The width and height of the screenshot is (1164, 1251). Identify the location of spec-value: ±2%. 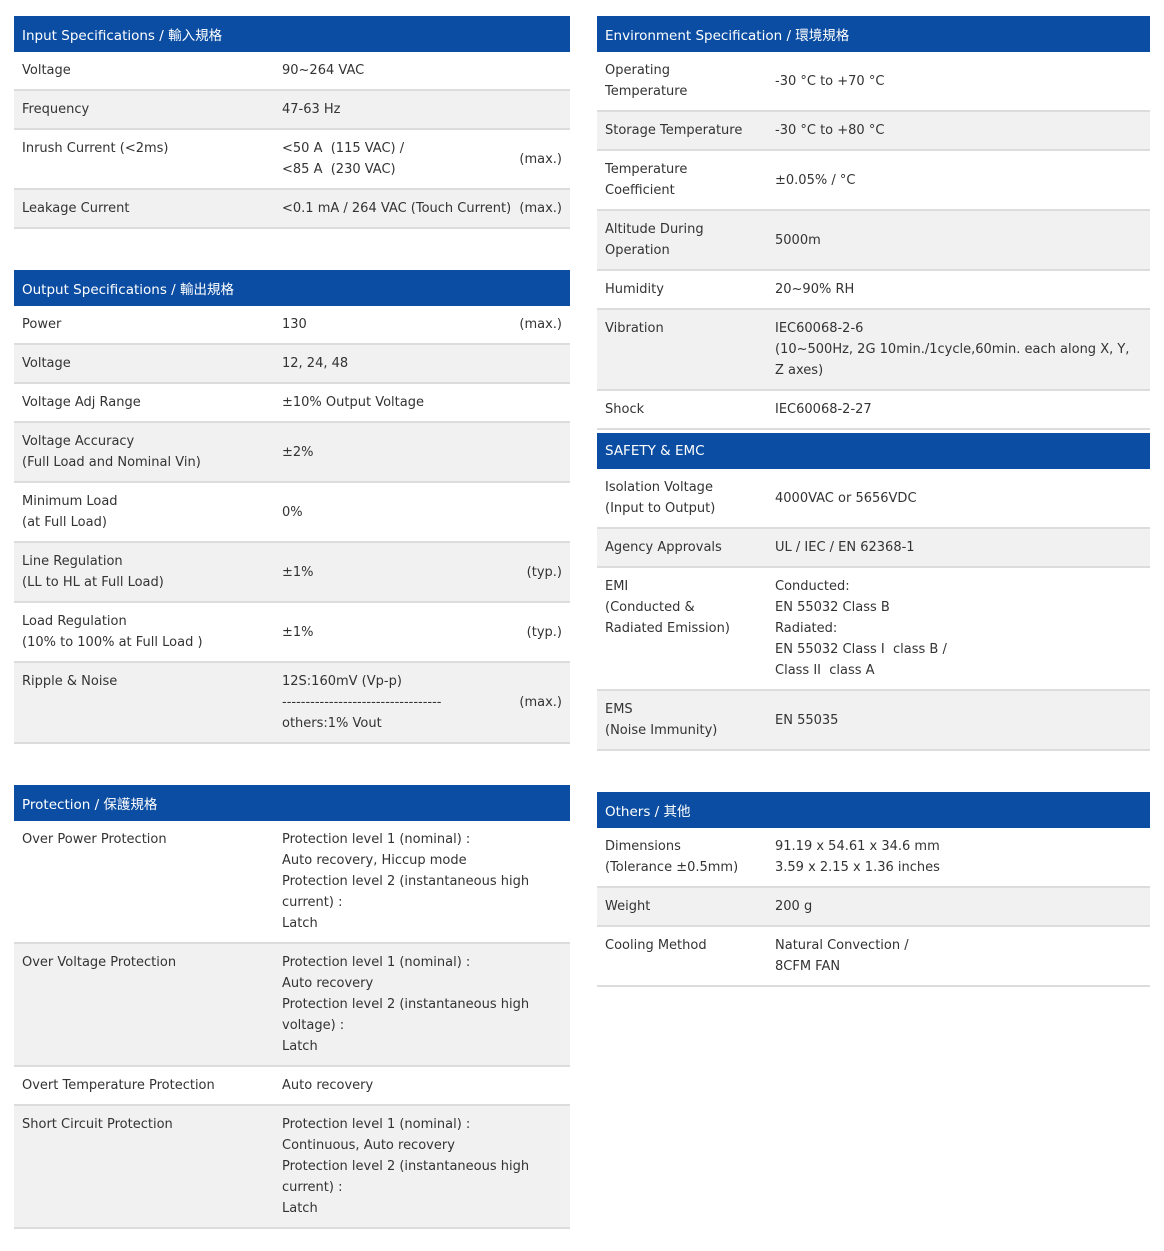
(298, 452).